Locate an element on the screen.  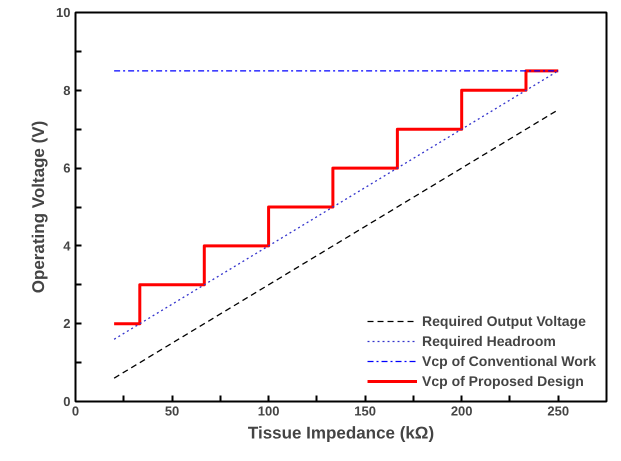
y-tick-label: 4 is located at coordinates (67, 246).